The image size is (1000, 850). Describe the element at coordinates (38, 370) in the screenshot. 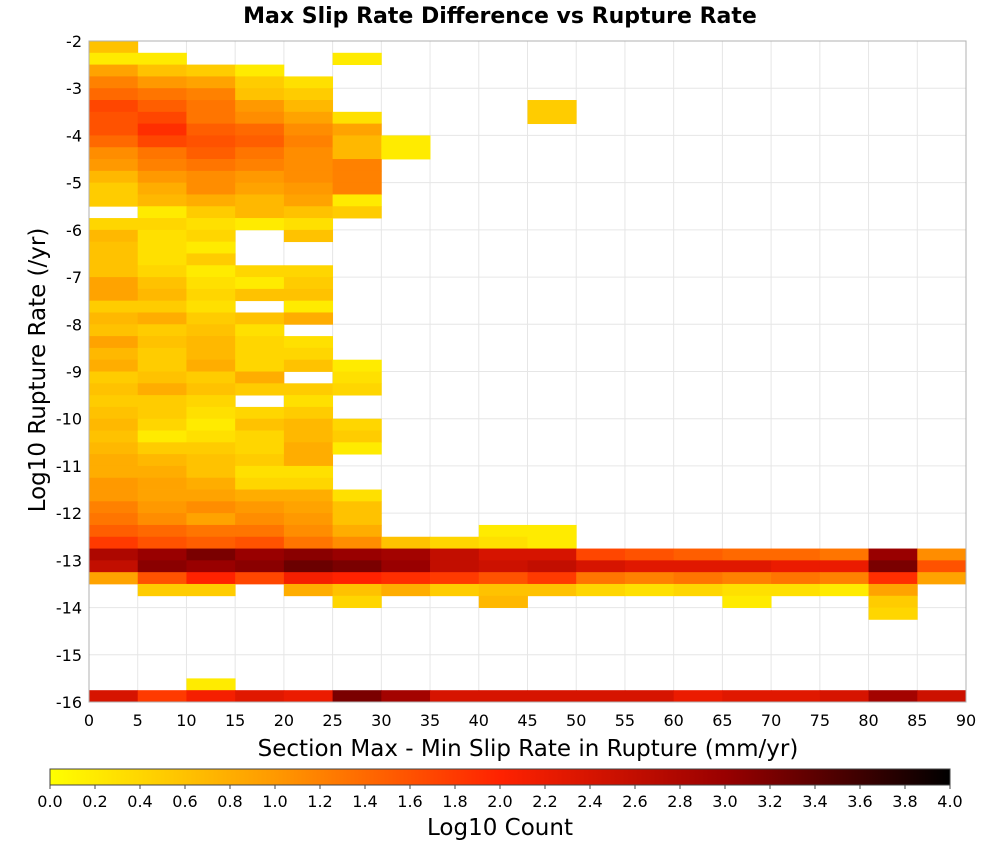

I see `y-axis-title: Log10 Rupture Rate (/yr)` at that location.